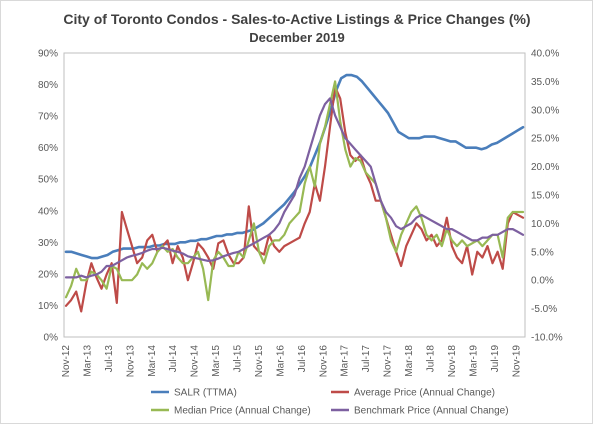 The image size is (593, 424). Describe the element at coordinates (431, 359) in the screenshot. I see `x-tick-label: Jul-18` at that location.